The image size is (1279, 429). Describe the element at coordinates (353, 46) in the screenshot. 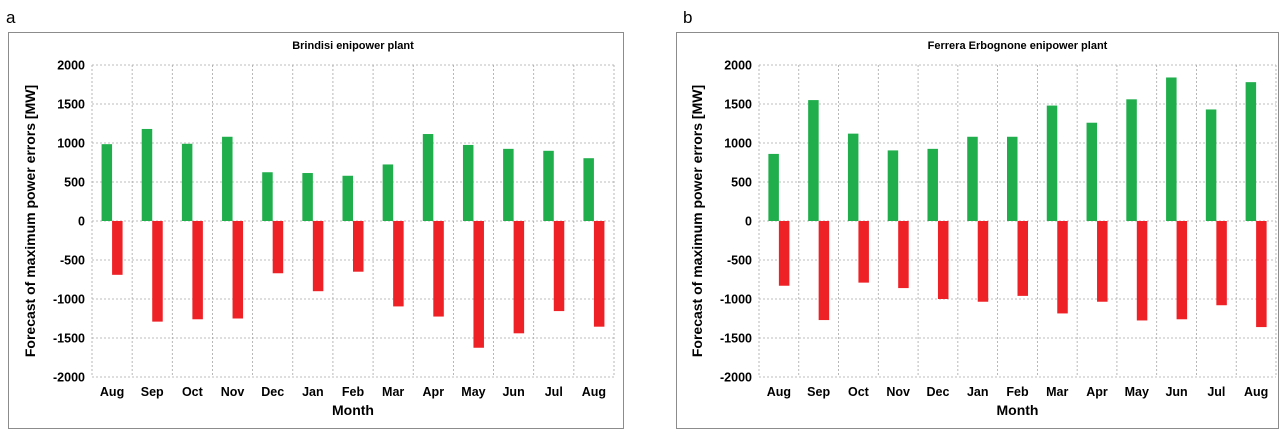

I see `chart-title: Brindisi enipower plant` at that location.